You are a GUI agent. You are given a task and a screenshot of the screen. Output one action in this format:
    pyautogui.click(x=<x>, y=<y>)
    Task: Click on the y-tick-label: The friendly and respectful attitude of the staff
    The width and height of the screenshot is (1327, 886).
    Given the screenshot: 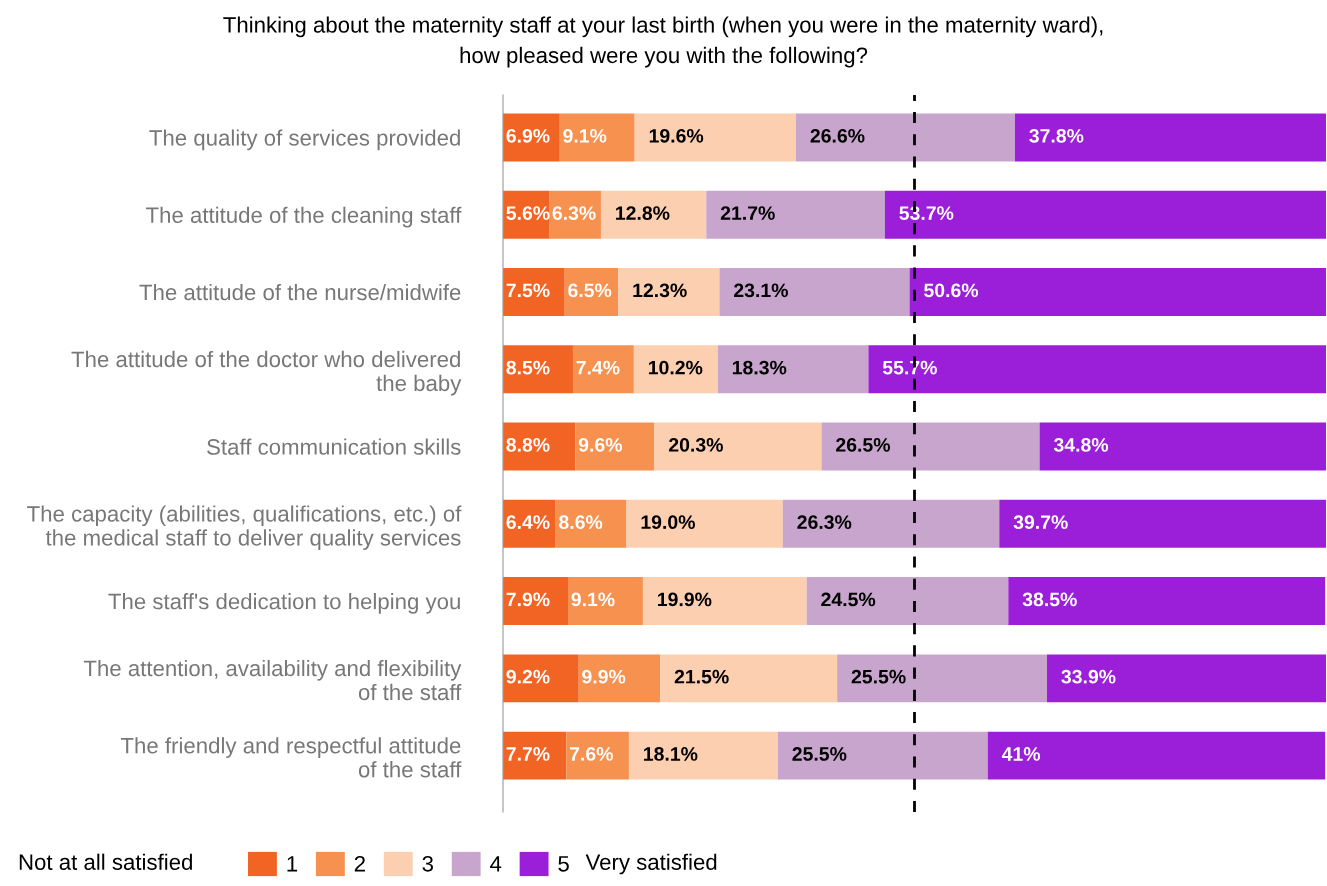 What is the action you would take?
    pyautogui.click(x=291, y=757)
    